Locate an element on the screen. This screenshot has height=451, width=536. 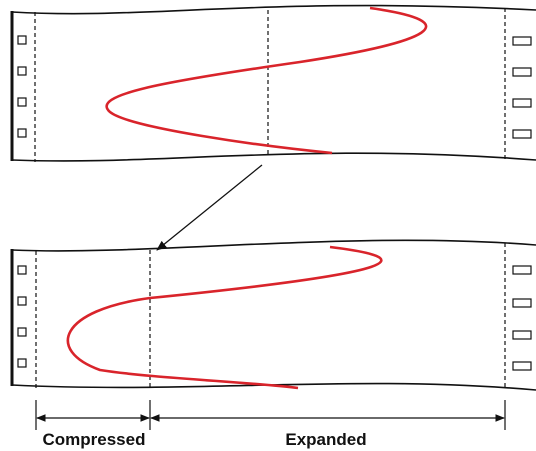
arrow is located at coordinates (209, 207).